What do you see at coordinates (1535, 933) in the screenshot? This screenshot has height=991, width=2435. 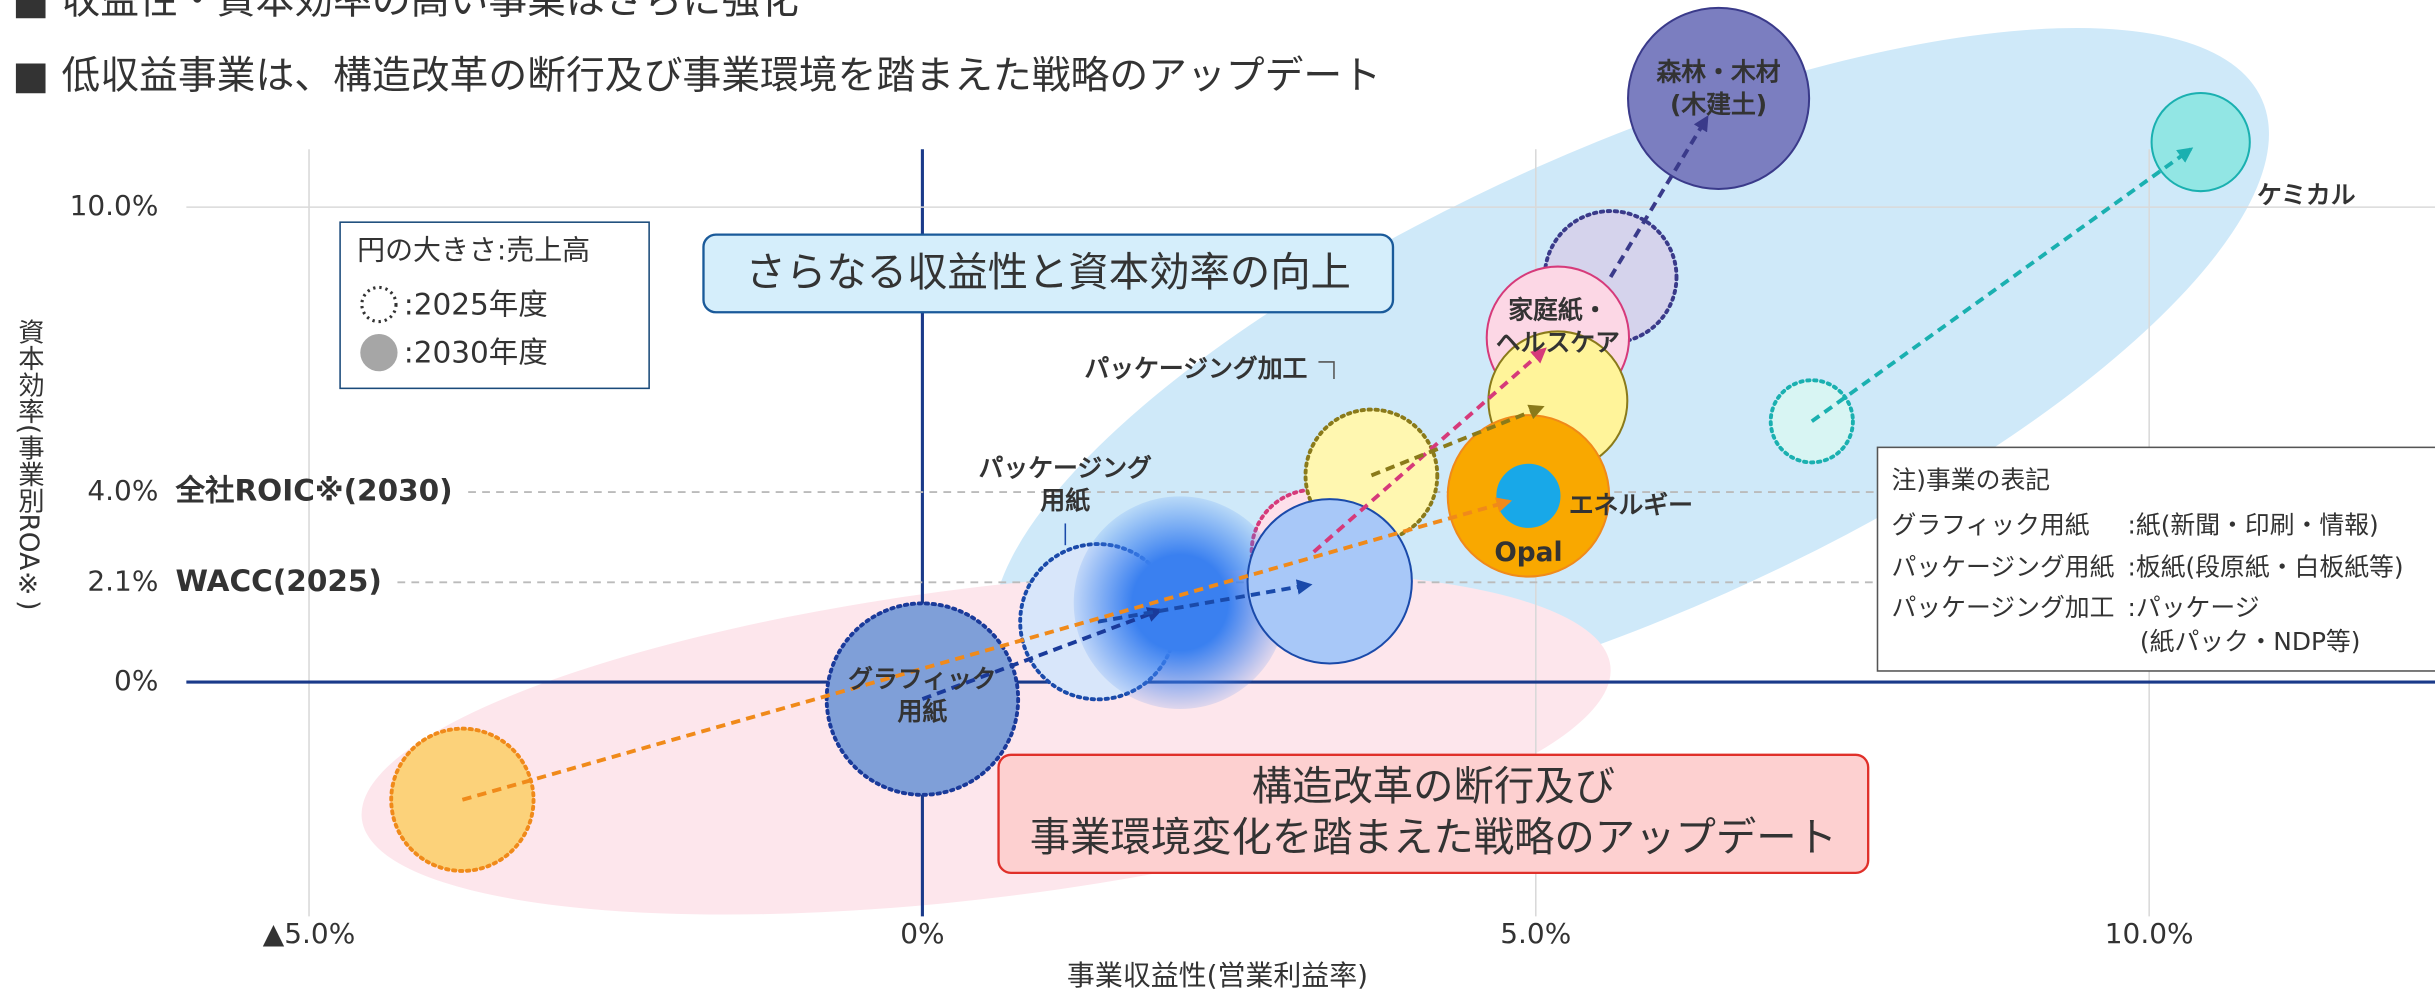 I see `x-tick-label: 5.0%` at bounding box center [1535, 933].